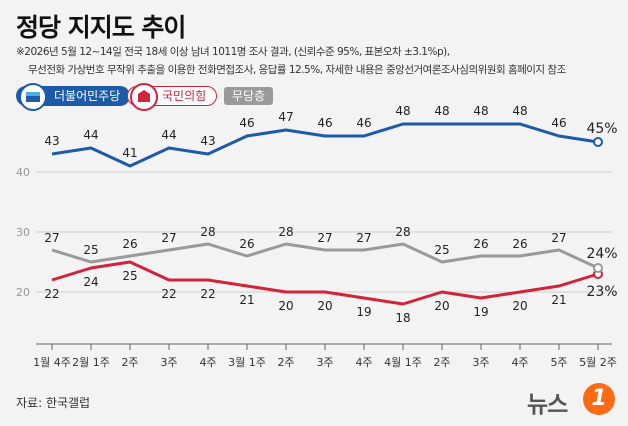  I want to click on x-tick-label: 4월 1주, so click(403, 362).